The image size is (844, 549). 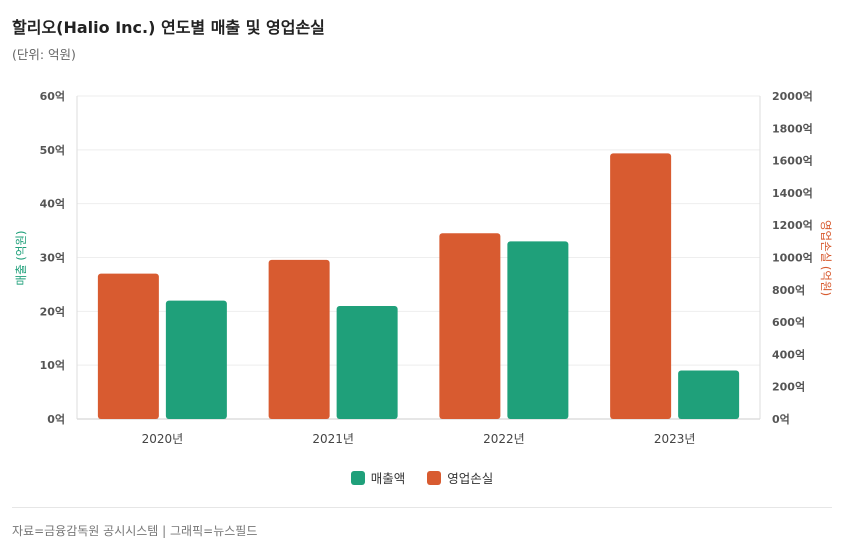 I want to click on x-tick-label: 2022년, so click(x=504, y=439).